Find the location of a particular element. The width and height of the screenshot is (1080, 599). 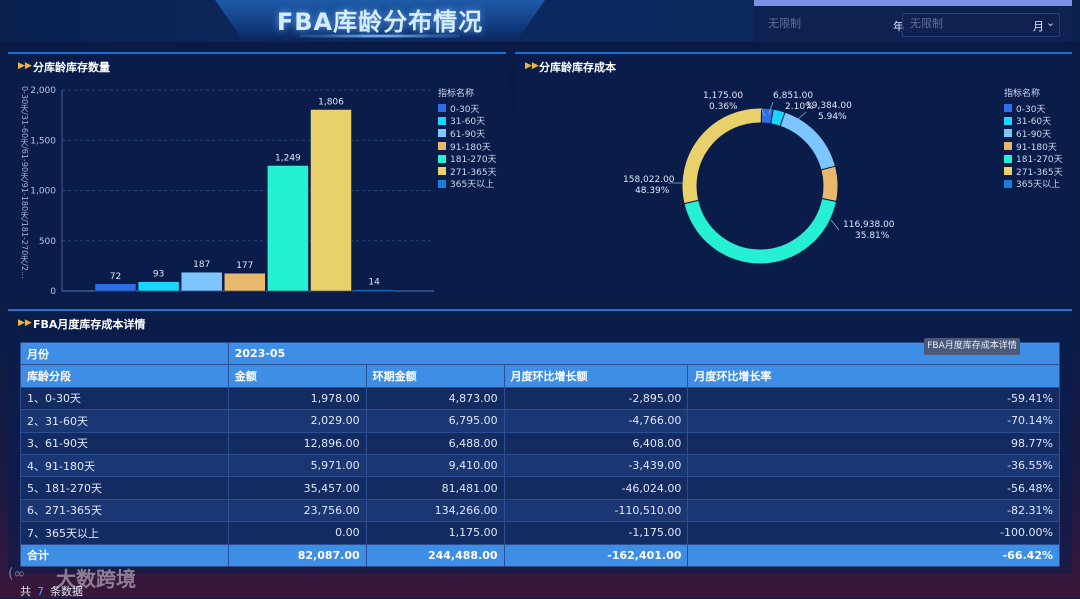

table-row: 7、365天以上 0.00 1,175.00 -1,175.00 -100.00% is located at coordinates (540, 533).